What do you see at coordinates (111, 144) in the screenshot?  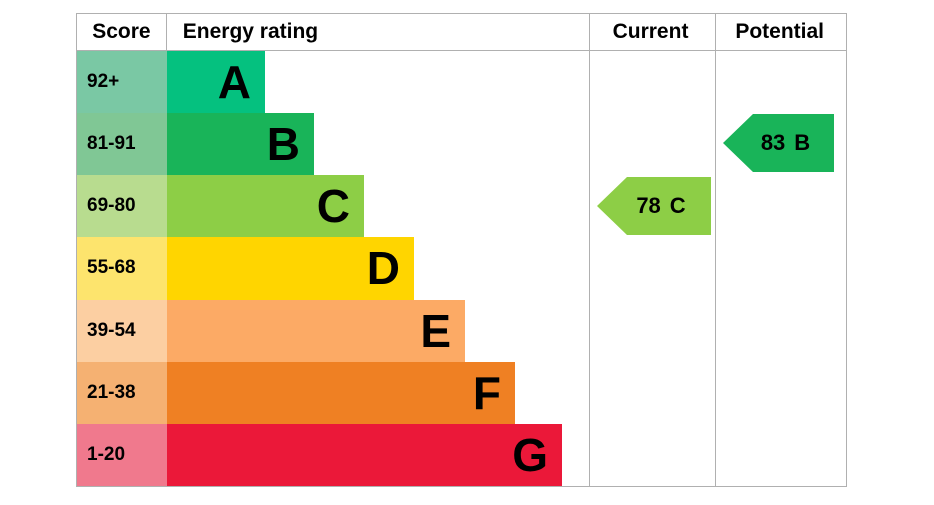 I see `band-score-range: 81-91` at bounding box center [111, 144].